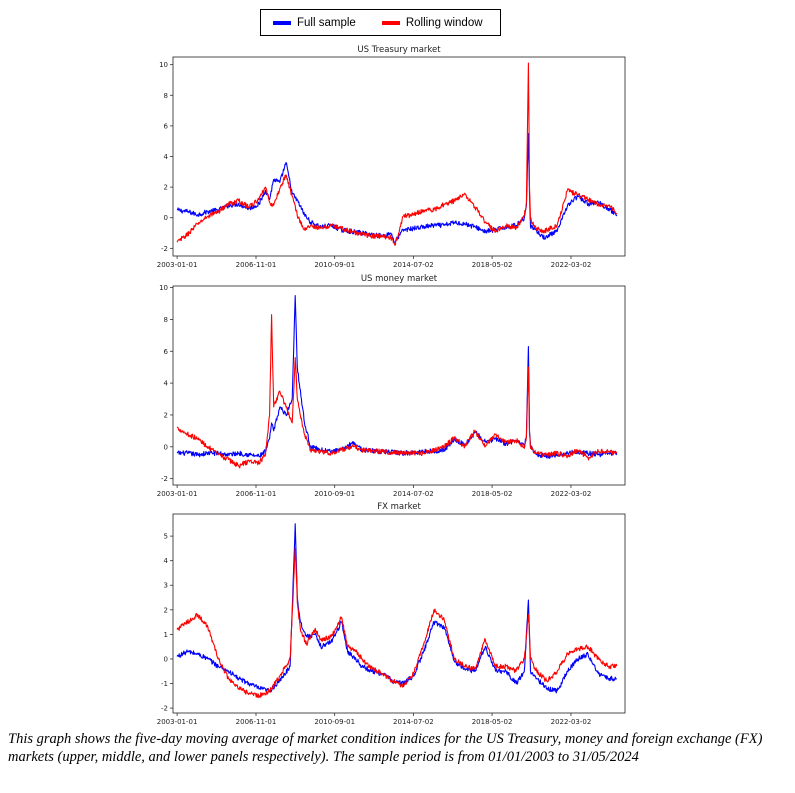 The image size is (795, 793). Describe the element at coordinates (444, 22) in the screenshot. I see `legend-label-rolling-window: Rolling window` at that location.